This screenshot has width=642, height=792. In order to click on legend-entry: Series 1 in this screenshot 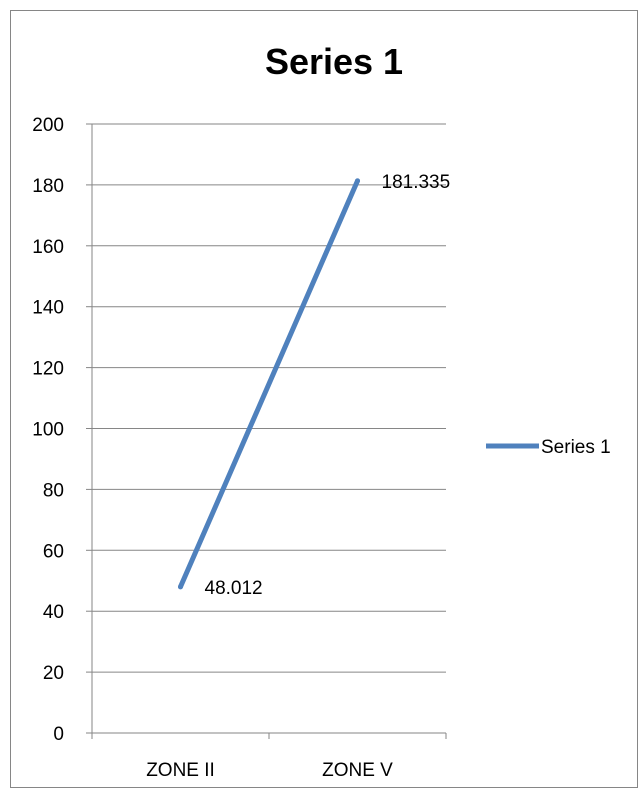, I will do `click(576, 447)`.